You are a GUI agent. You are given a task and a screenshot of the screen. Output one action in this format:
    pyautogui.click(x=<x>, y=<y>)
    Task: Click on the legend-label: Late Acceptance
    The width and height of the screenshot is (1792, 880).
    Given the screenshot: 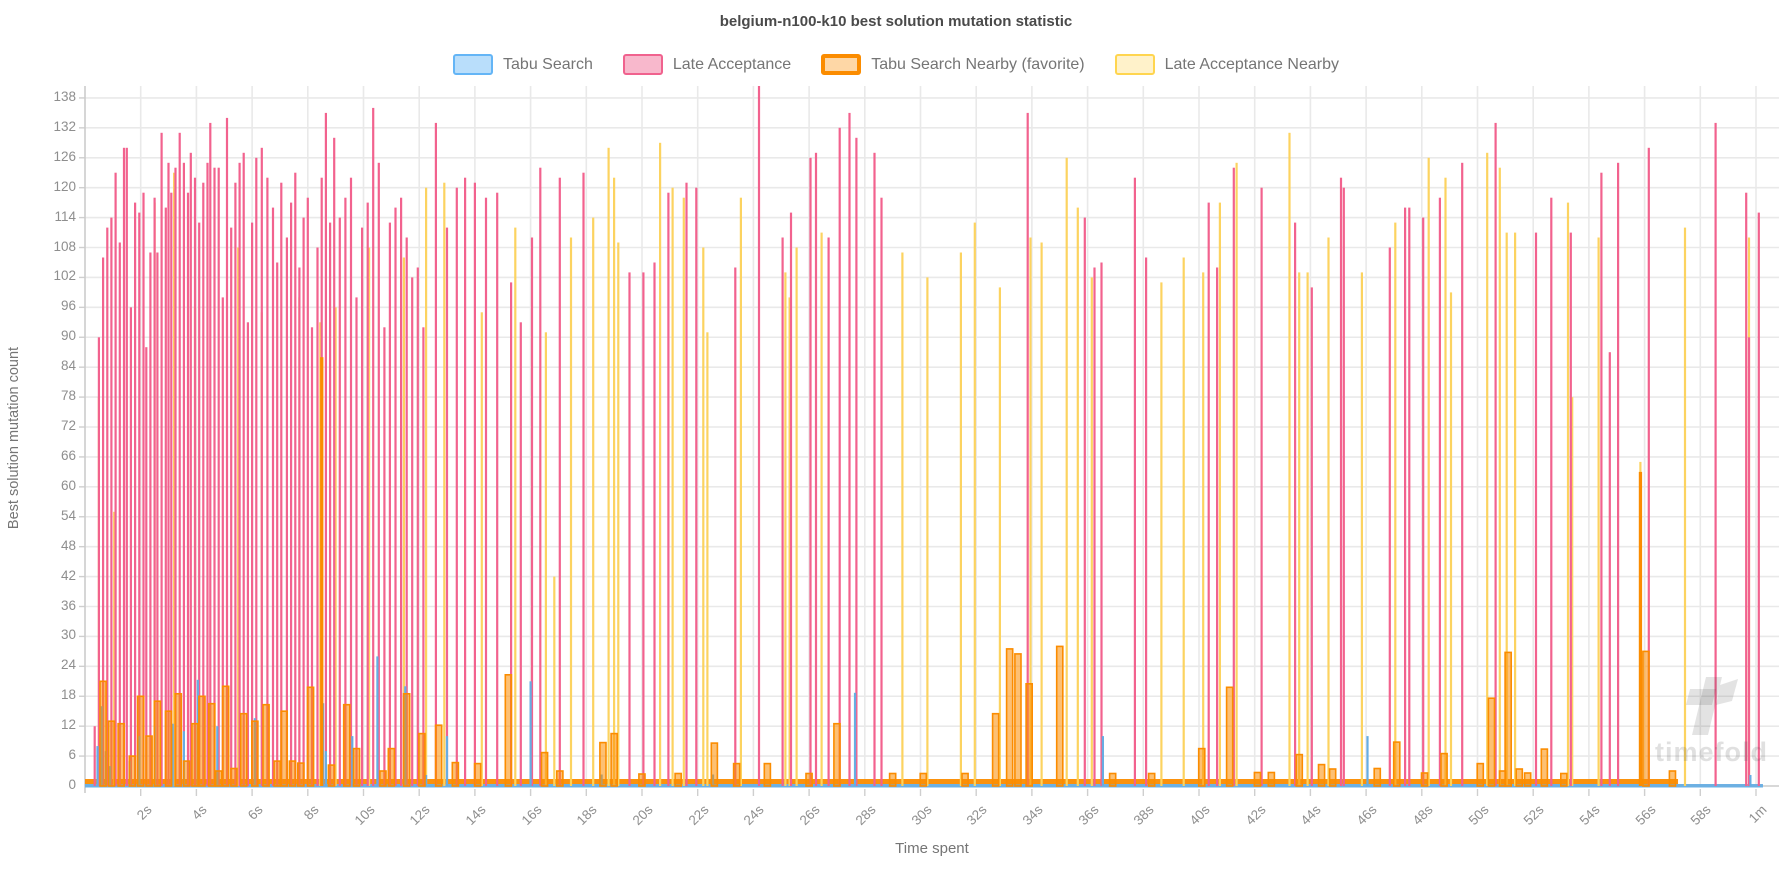 What is the action you would take?
    pyautogui.click(x=732, y=64)
    